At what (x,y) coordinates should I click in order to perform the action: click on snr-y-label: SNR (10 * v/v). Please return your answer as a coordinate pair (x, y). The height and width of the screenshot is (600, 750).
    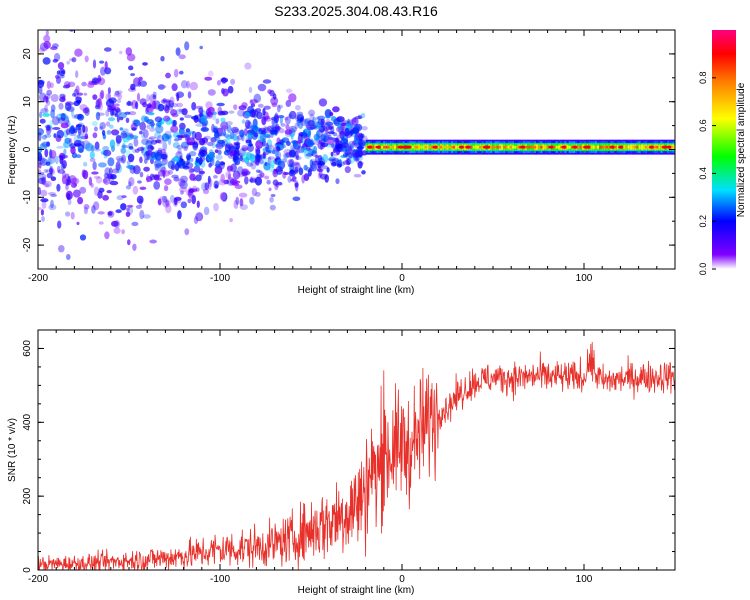
    Looking at the image, I should click on (12, 450).